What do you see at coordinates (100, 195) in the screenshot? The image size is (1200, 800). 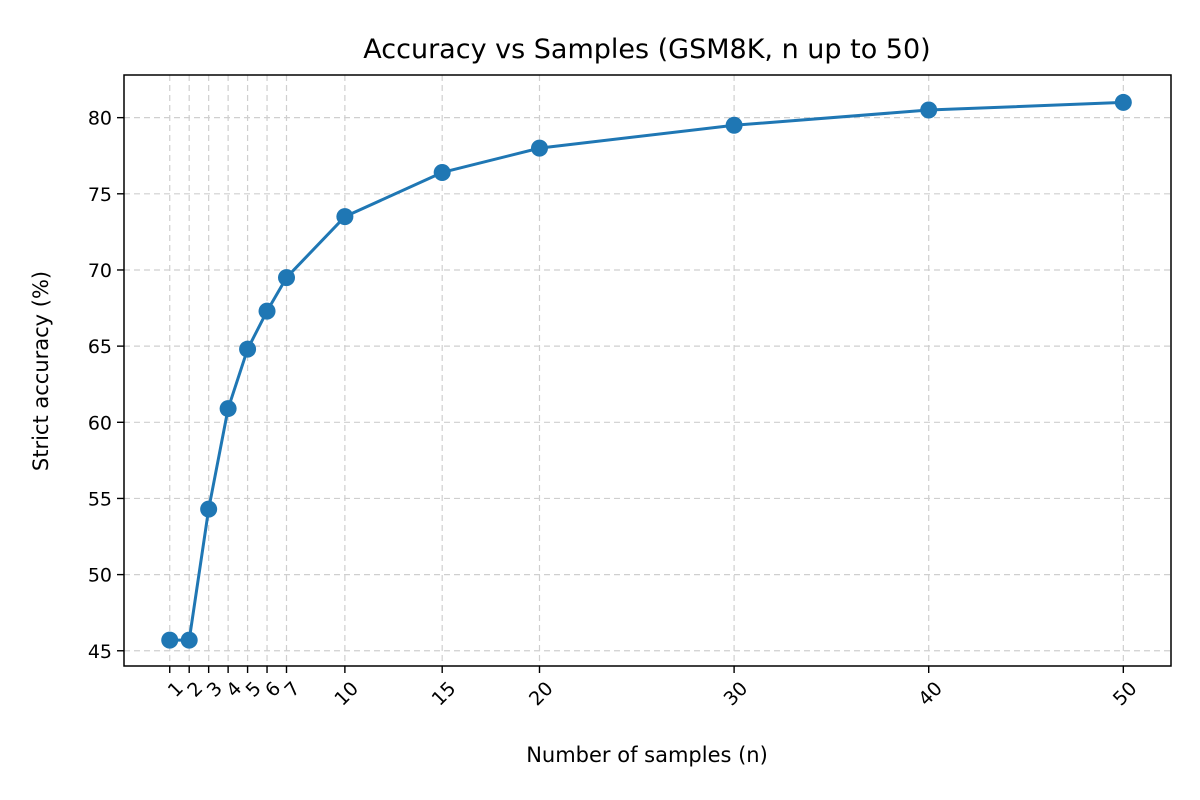 I see `y-tick-label: 75` at bounding box center [100, 195].